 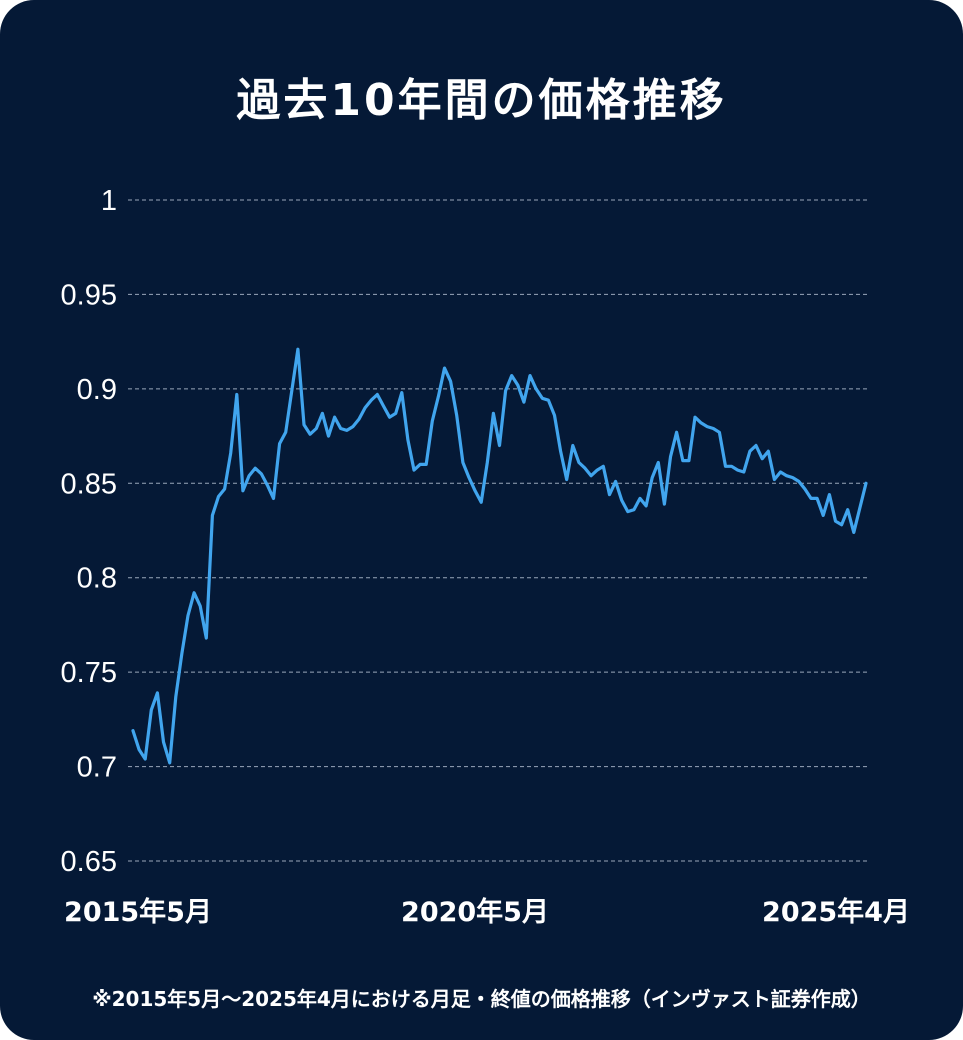 What do you see at coordinates (836, 912) in the screenshot?
I see `x-tick-label: 2025年4月` at bounding box center [836, 912].